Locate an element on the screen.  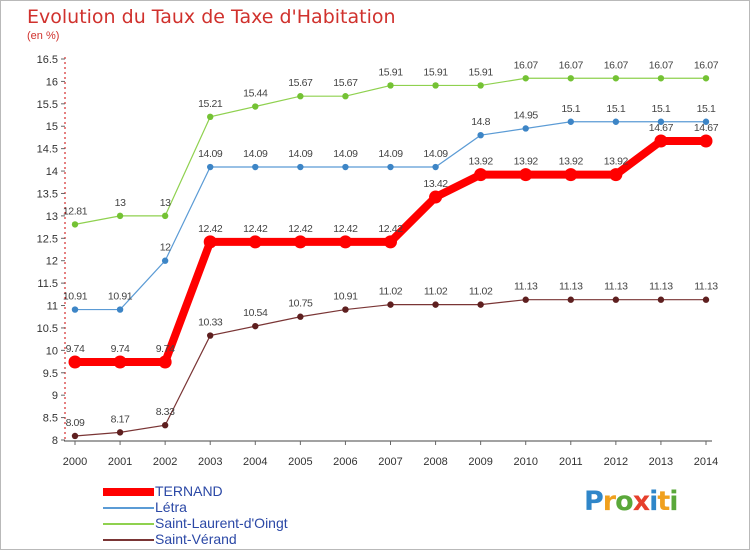
y-tick-label: 14.5 is located at coordinates (47, 150).